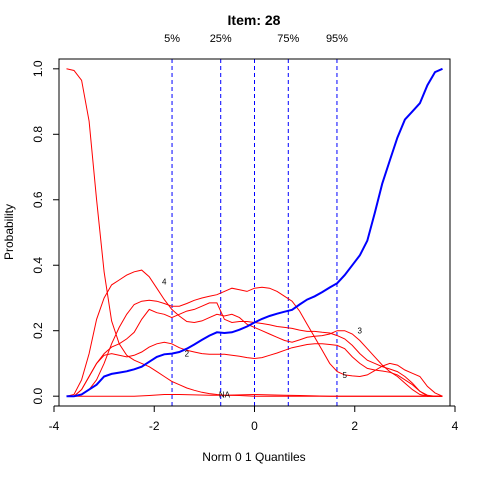 Image resolution: width=480 pixels, height=480 pixels. I want to click on x-axis: -4 -2 0 2 4, so click(254, 419).